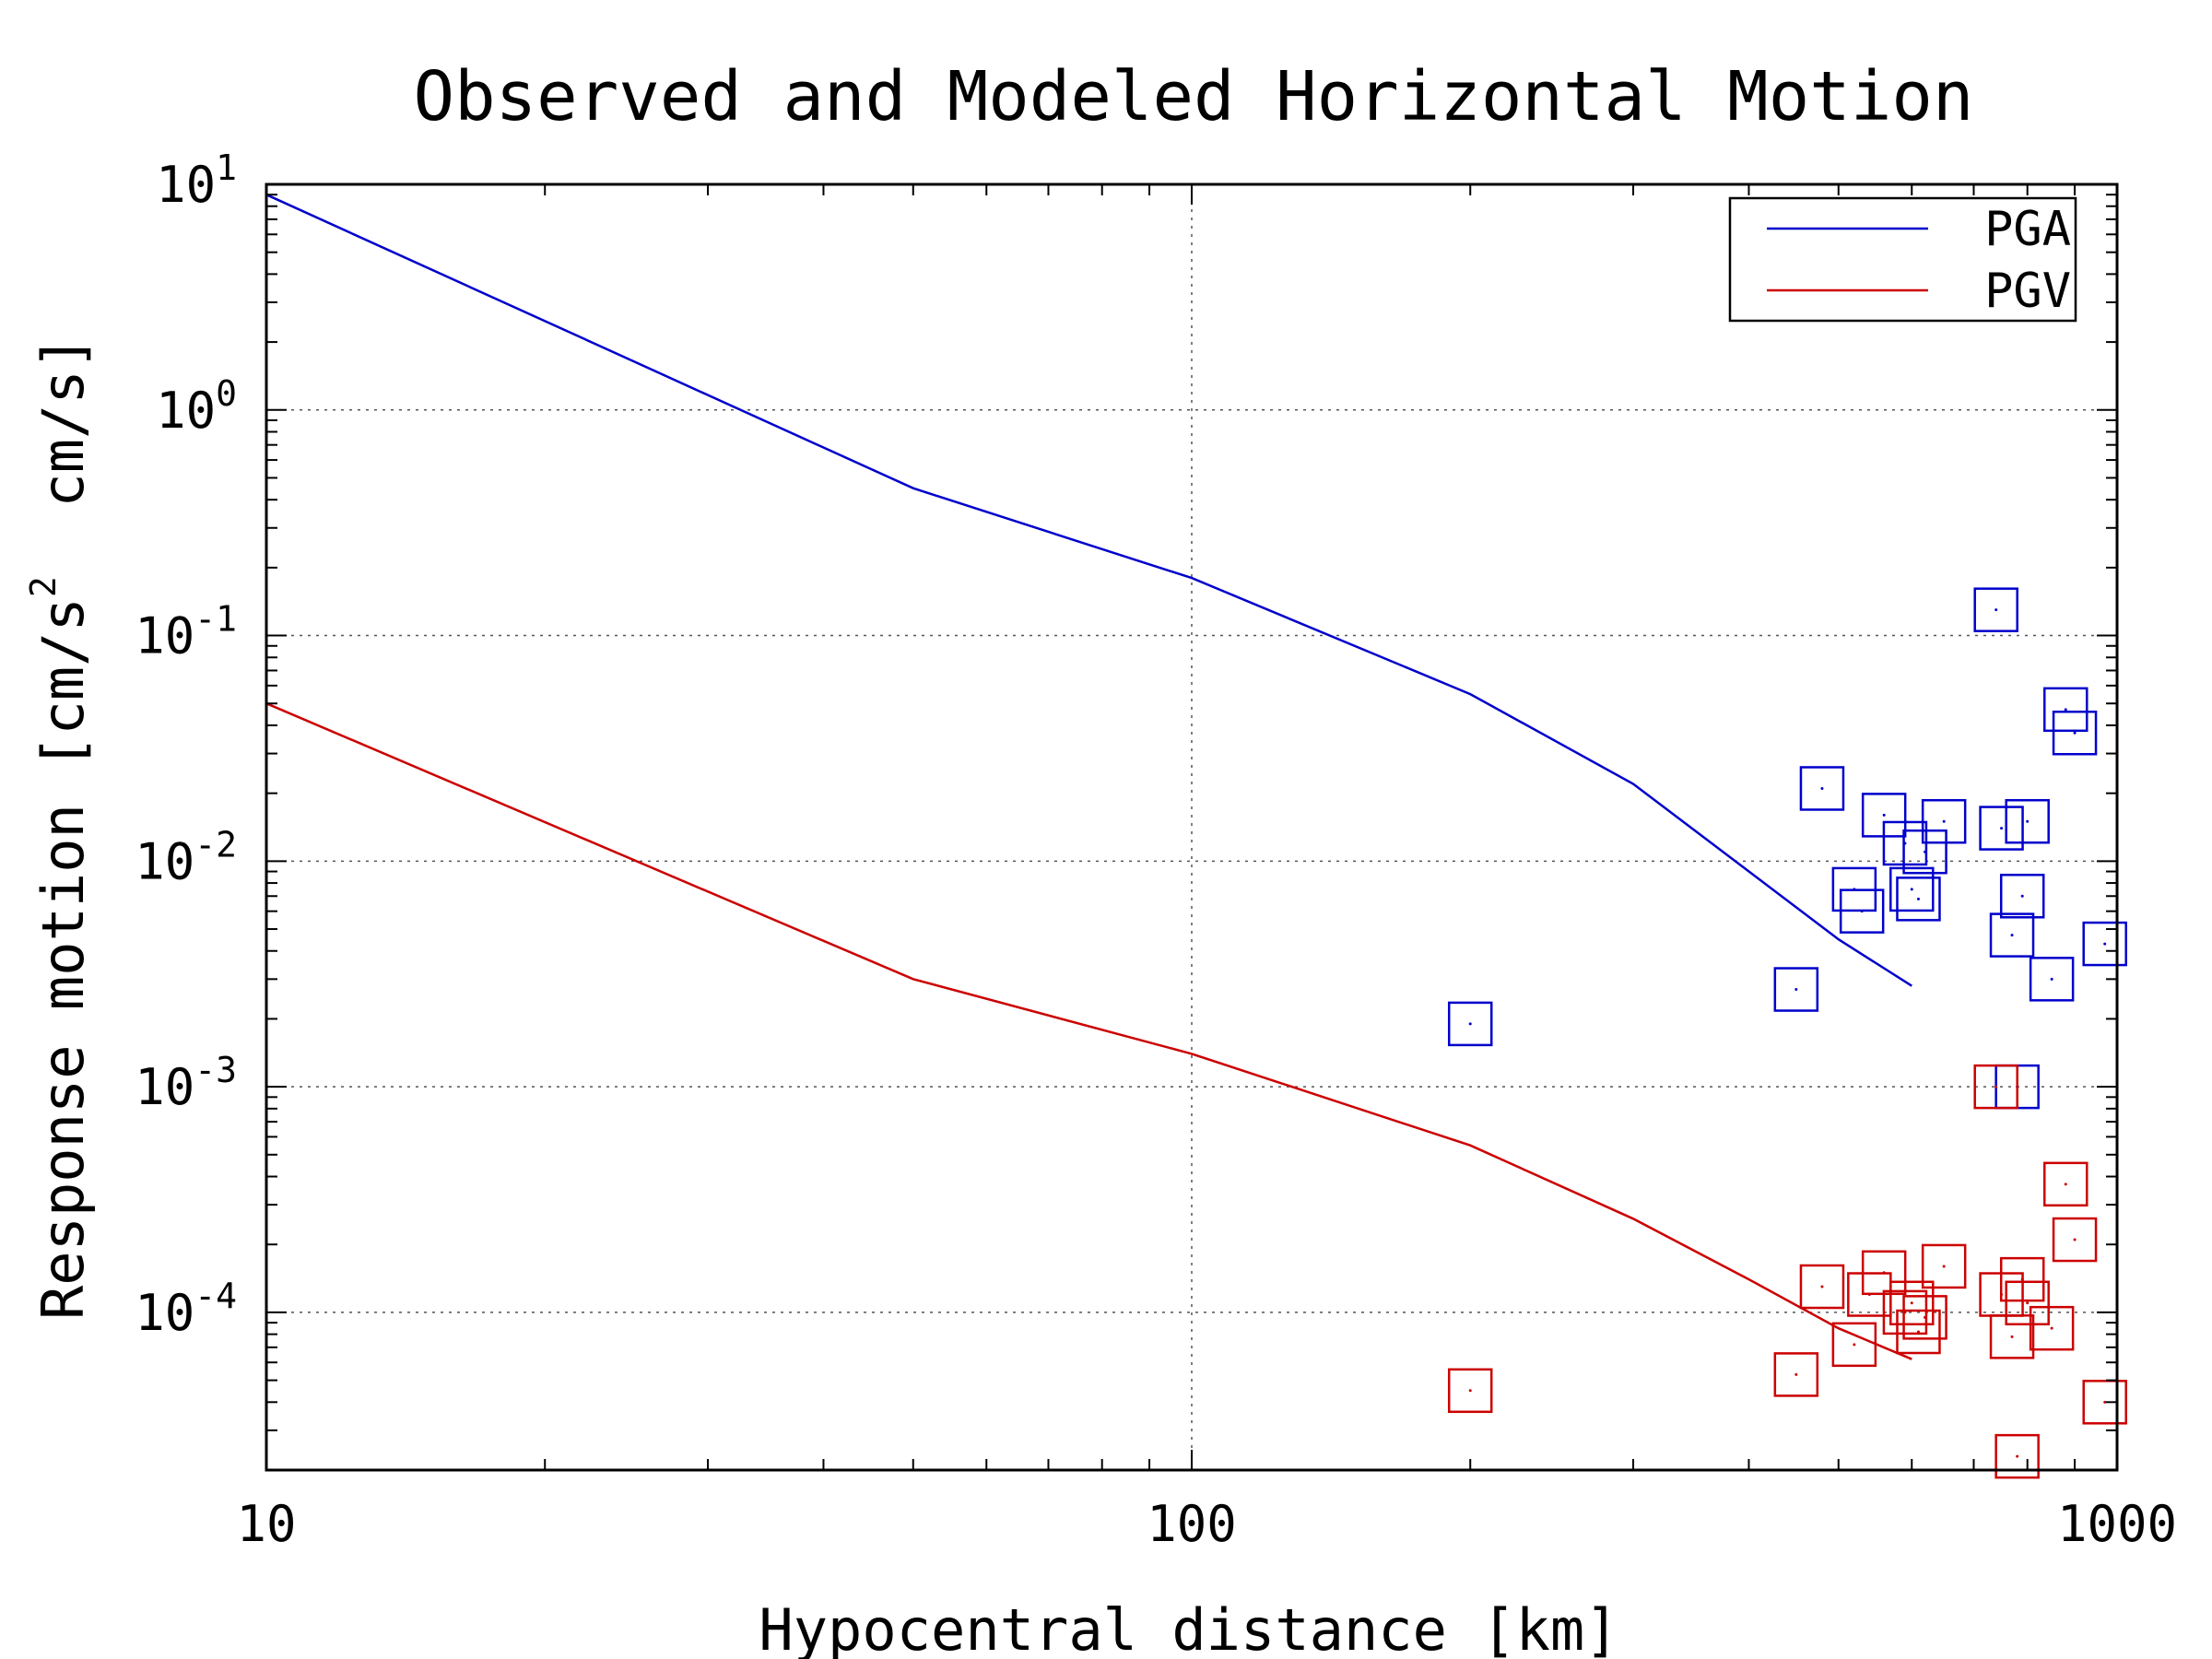 This screenshot has height=1659, width=2212. Describe the element at coordinates (196, 180) in the screenshot. I see `y-tick-label: 10¹` at that location.